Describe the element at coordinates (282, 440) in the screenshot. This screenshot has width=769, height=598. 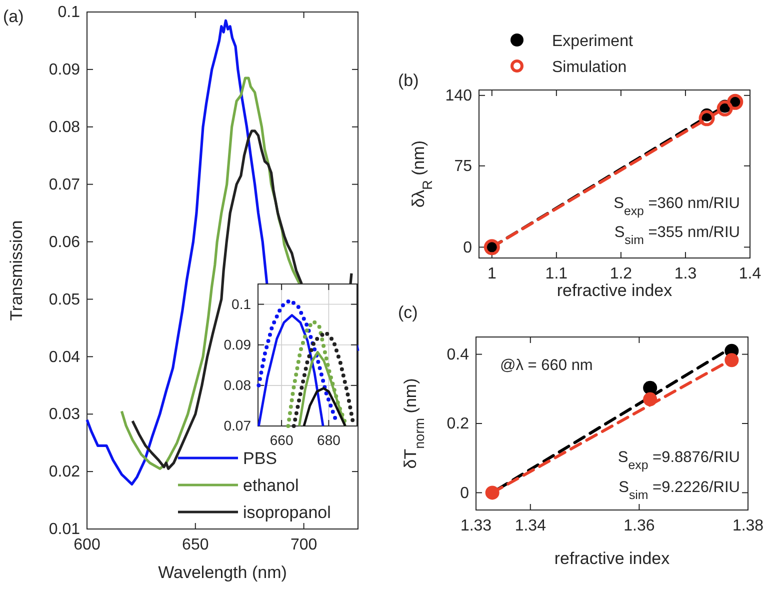
I see `x-tick-label: 660` at that location.